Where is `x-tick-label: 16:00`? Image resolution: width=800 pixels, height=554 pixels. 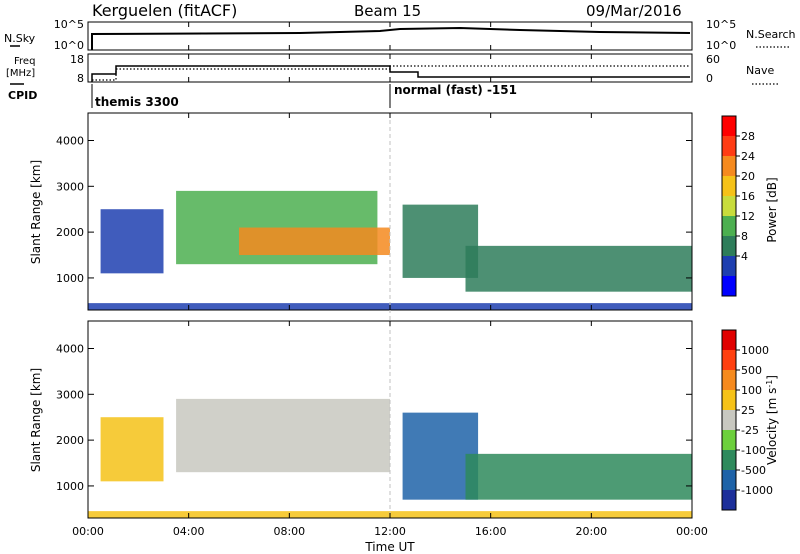 x-tick-label: 16:00 is located at coordinates (491, 531).